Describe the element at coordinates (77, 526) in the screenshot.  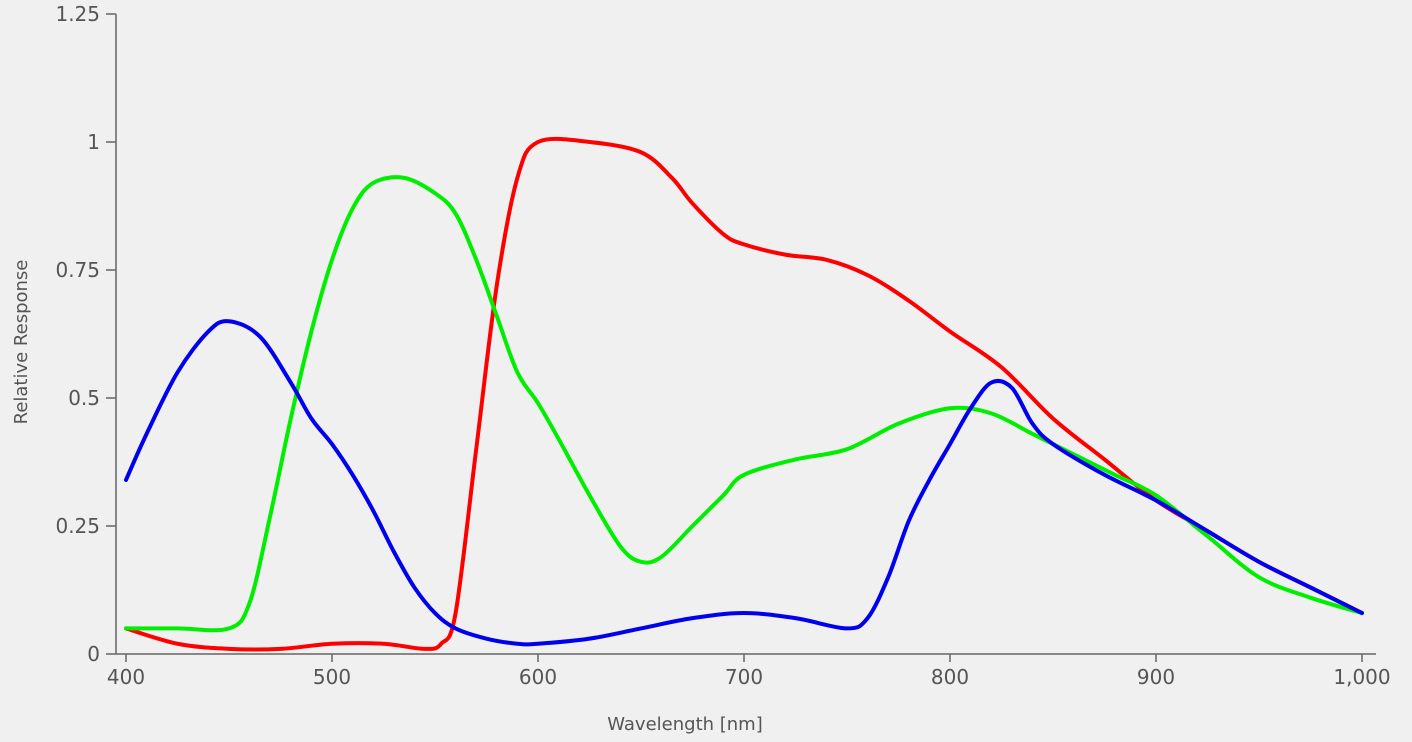
I see `y-tick-label: 0.25` at that location.